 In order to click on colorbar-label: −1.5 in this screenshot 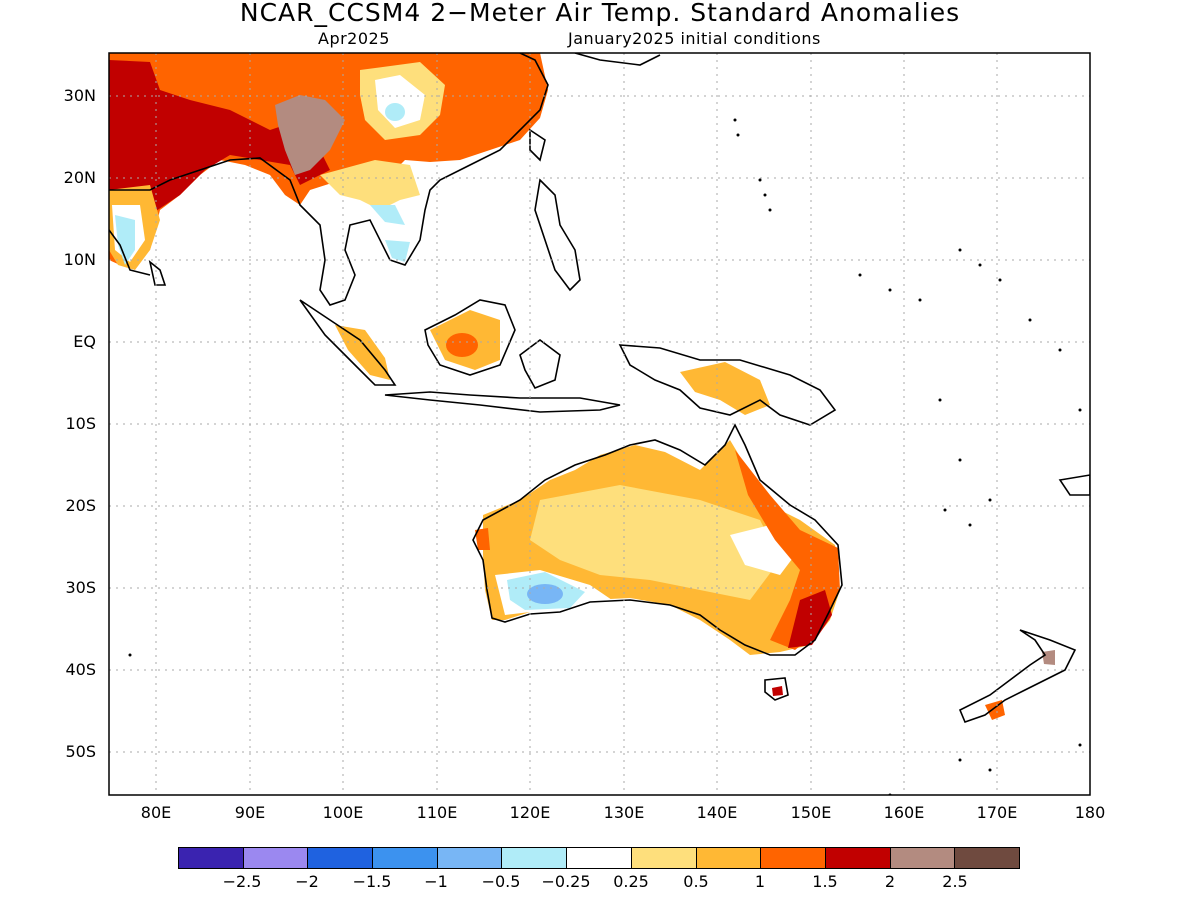, I will do `click(372, 881)`.